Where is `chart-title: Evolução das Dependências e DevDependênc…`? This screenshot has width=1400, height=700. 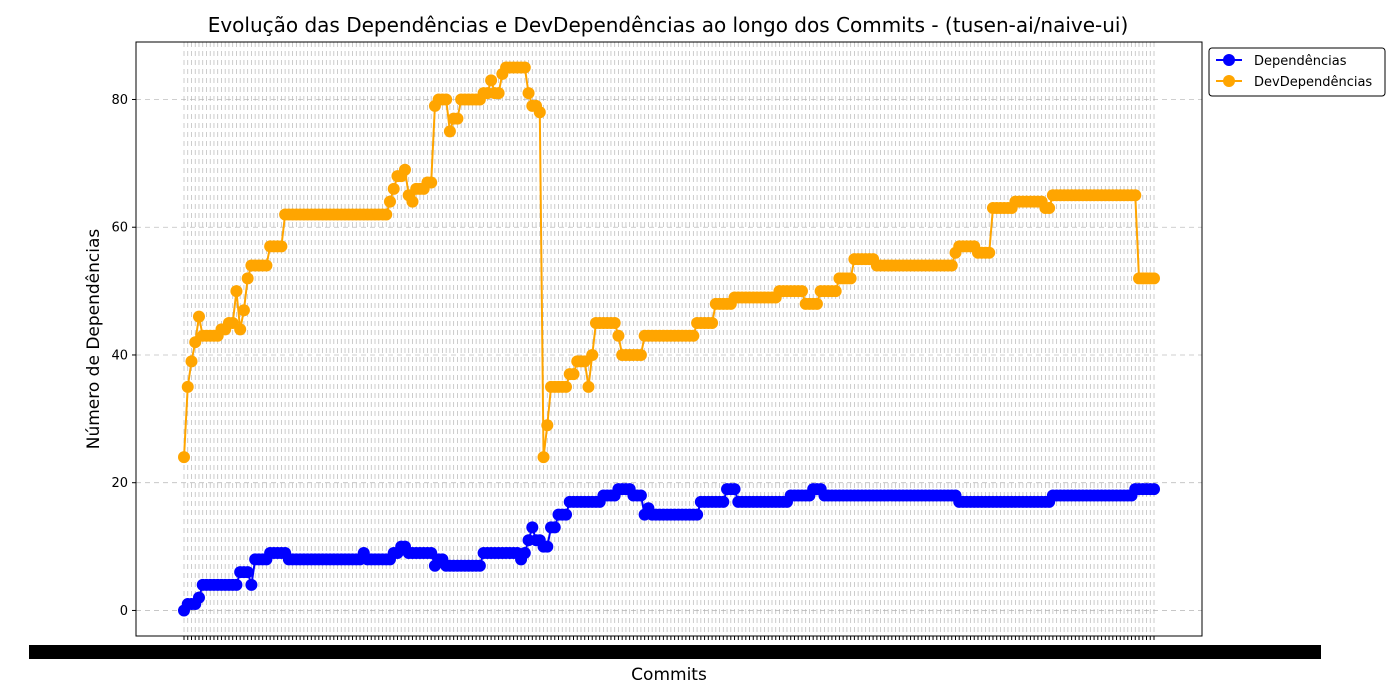
chart-title: Evolução das Dependências e DevDependênc… is located at coordinates (668, 25).